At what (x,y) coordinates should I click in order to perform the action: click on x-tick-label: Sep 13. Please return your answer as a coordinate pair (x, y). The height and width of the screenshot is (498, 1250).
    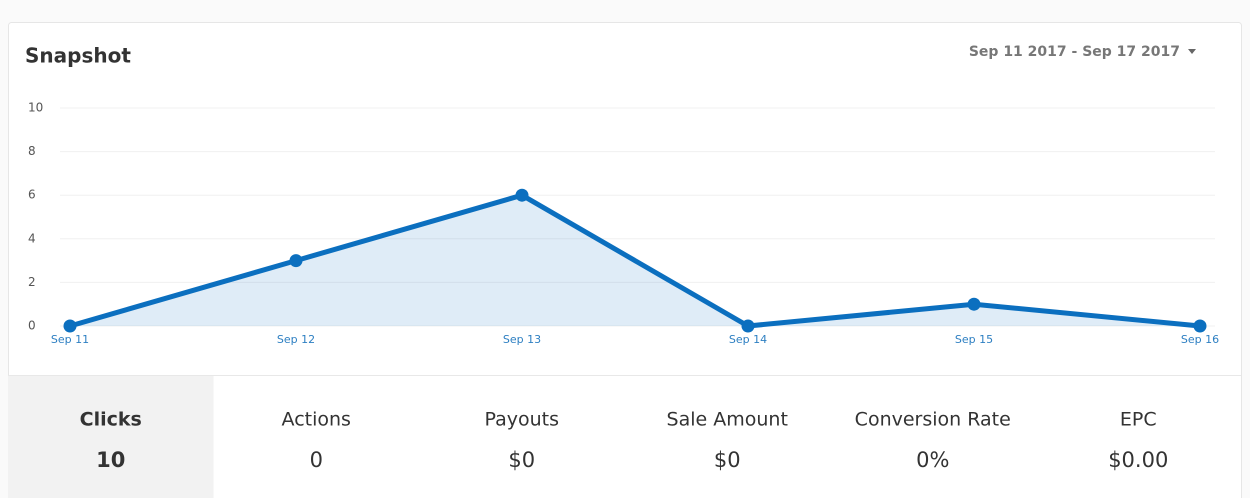
    Looking at the image, I should click on (522, 339).